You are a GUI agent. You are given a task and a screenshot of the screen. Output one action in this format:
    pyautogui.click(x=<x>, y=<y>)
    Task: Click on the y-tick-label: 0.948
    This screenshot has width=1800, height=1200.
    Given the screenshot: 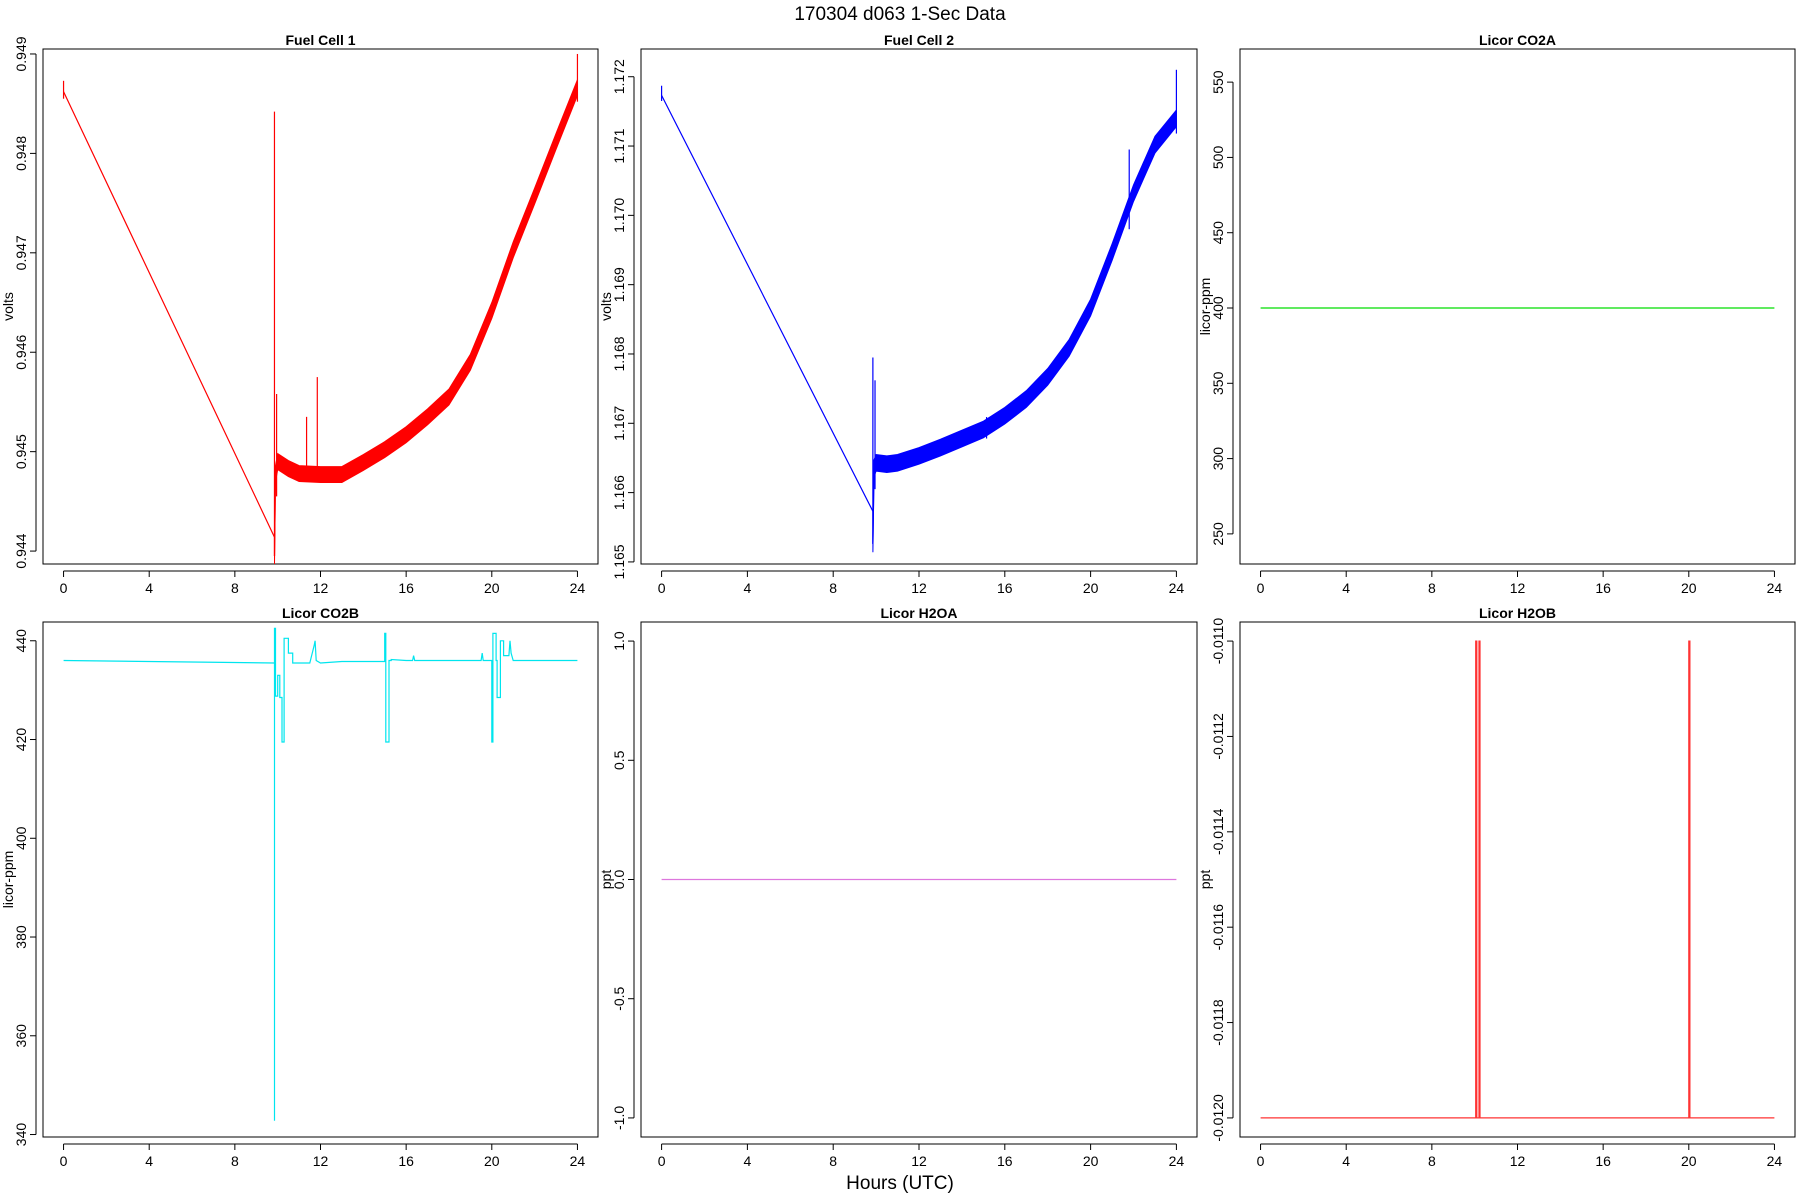 What is the action you would take?
    pyautogui.click(x=21, y=153)
    